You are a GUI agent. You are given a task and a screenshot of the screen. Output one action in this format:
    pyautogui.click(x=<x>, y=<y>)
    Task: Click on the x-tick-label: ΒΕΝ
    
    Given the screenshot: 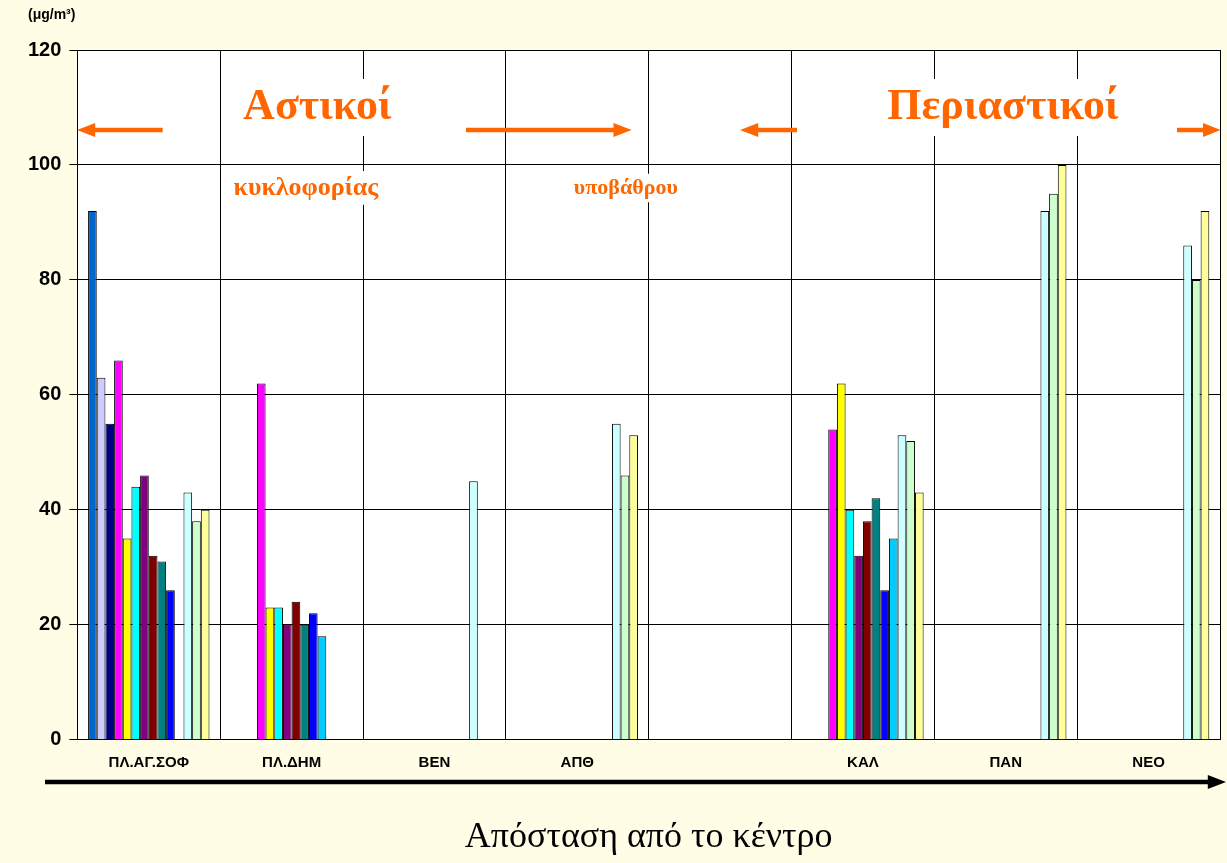 What is the action you would take?
    pyautogui.click(x=434, y=761)
    